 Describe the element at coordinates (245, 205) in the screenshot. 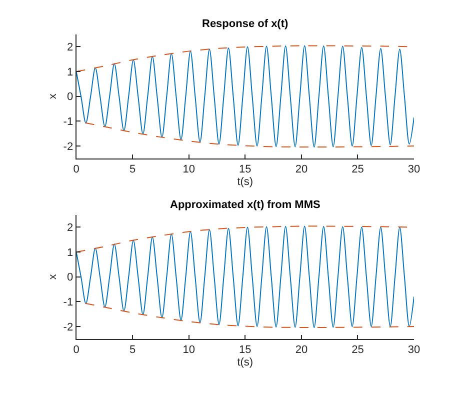

I see `chart-title: Approximated x(t) from MMS` at that location.